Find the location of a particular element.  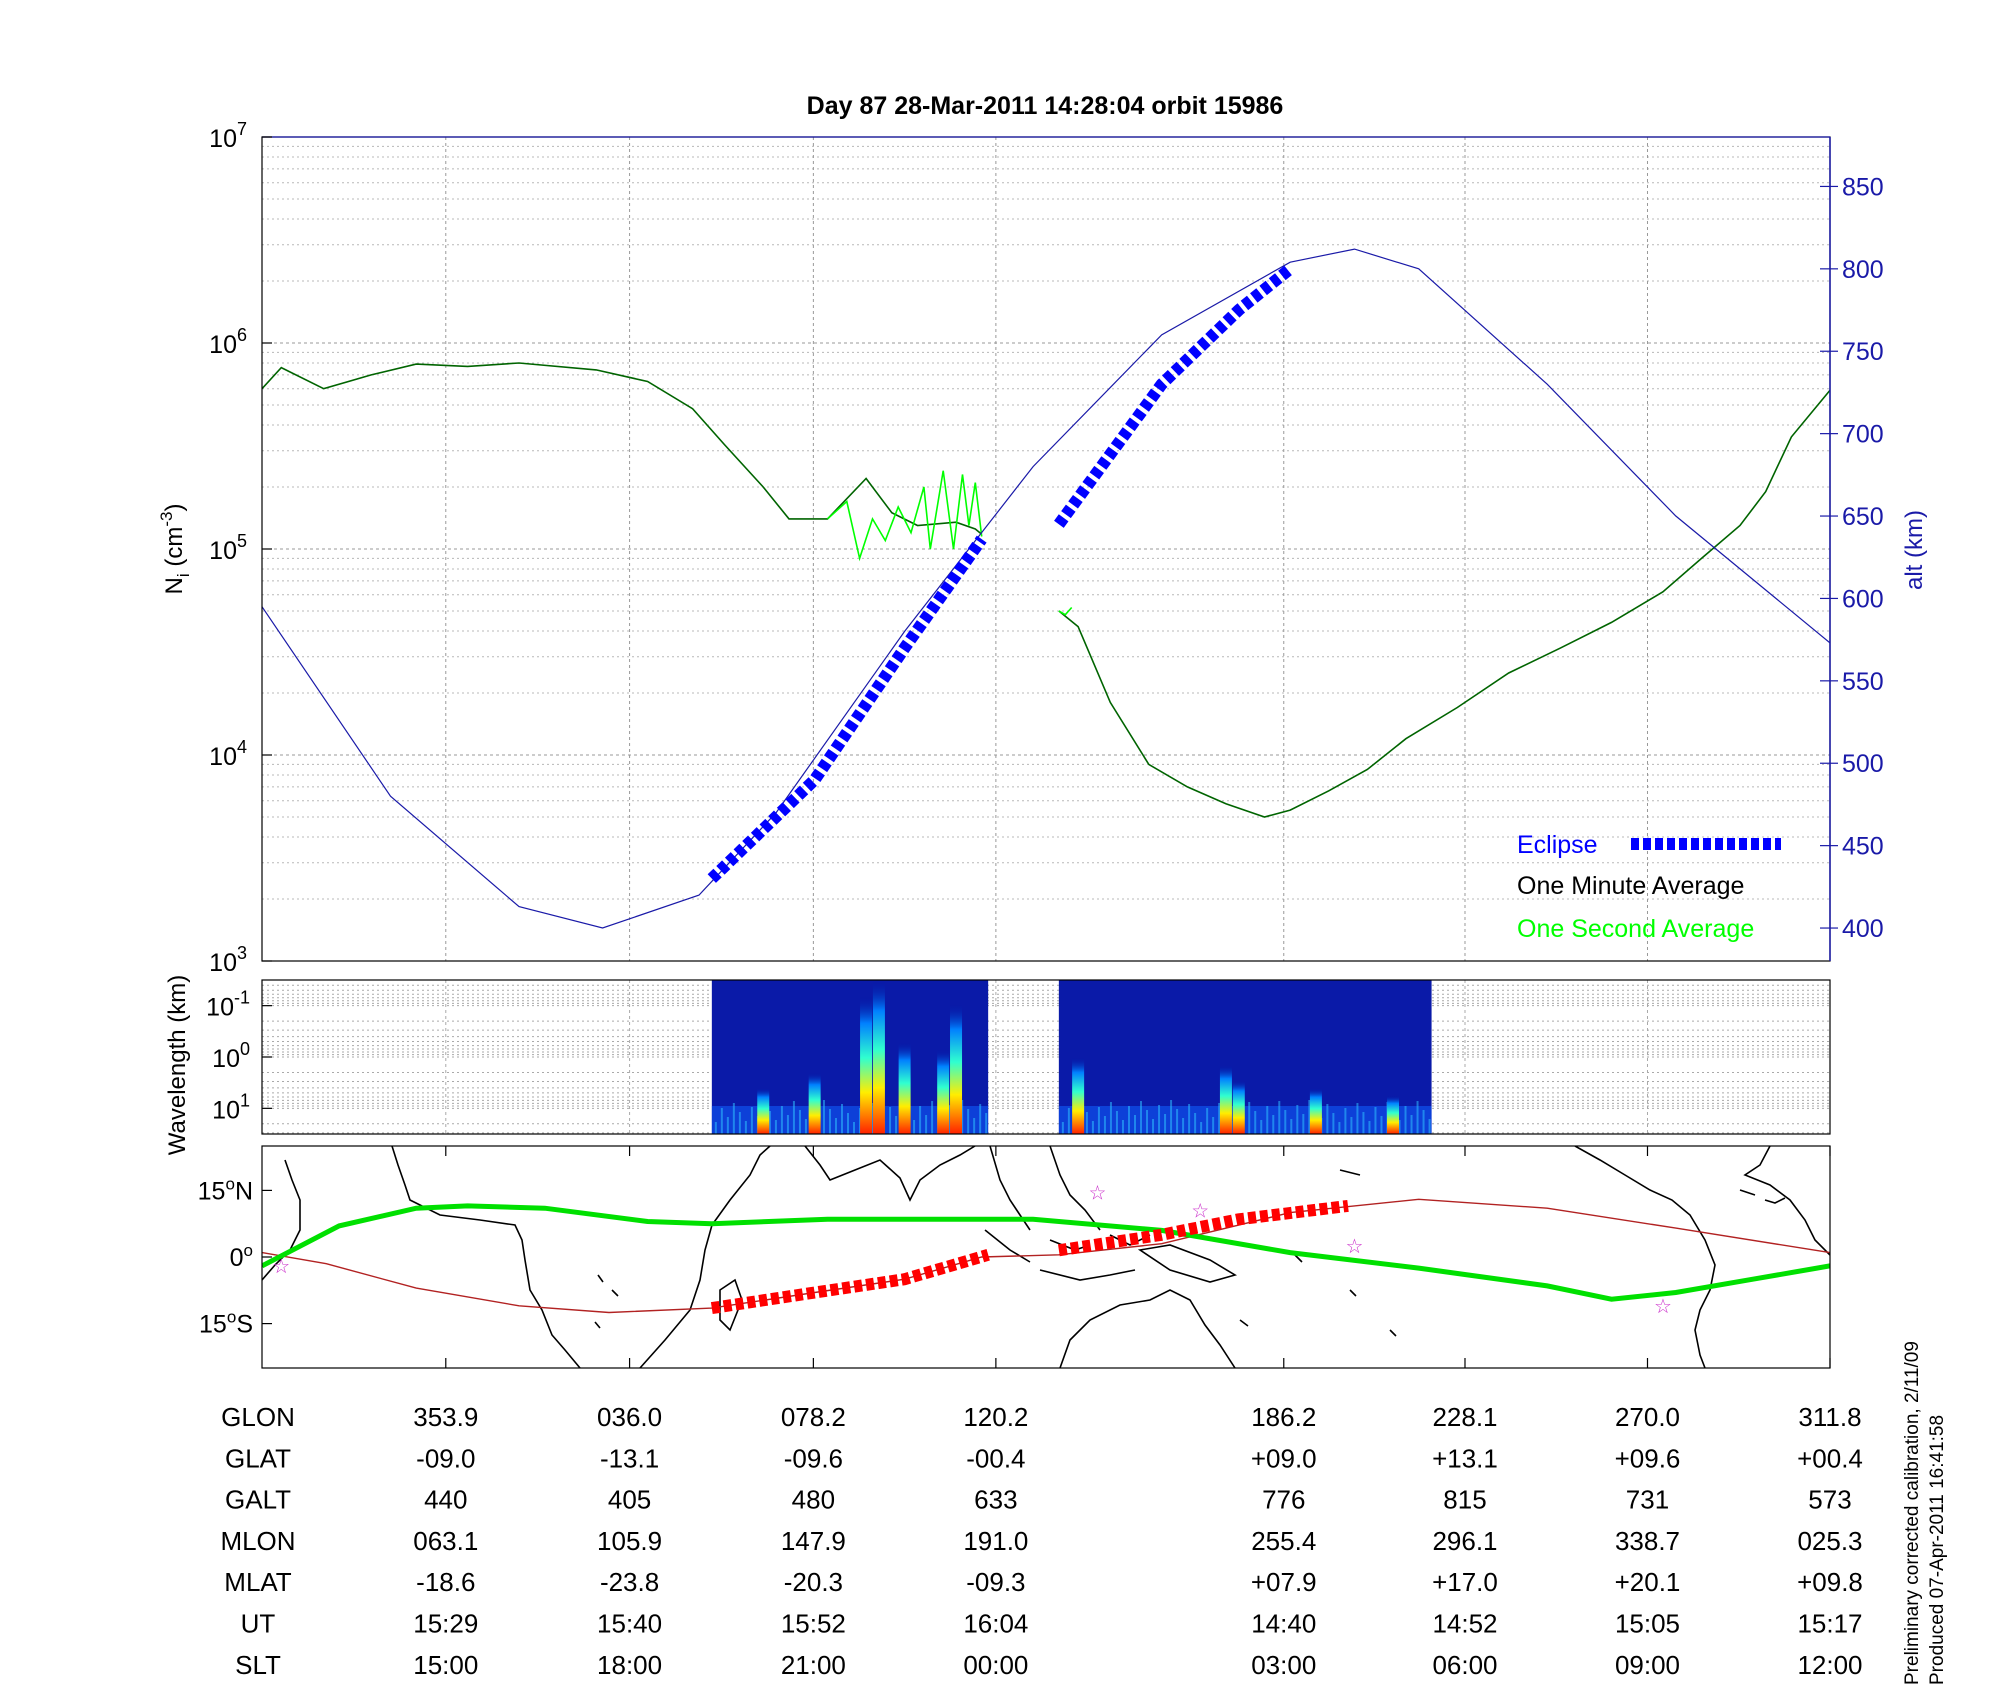

map-y-tick-label: 15oS is located at coordinates (226, 1323).